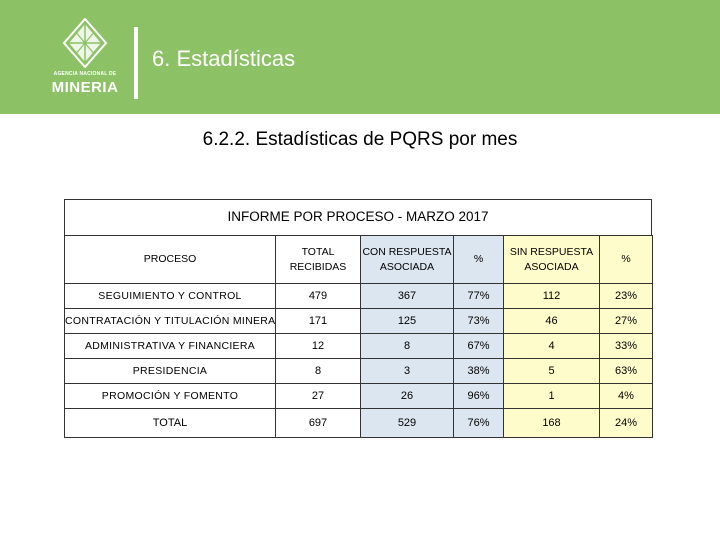 This screenshot has width=720, height=540. Describe the element at coordinates (551, 346) in the screenshot. I see `cell-sin-respuesta: 4` at that location.